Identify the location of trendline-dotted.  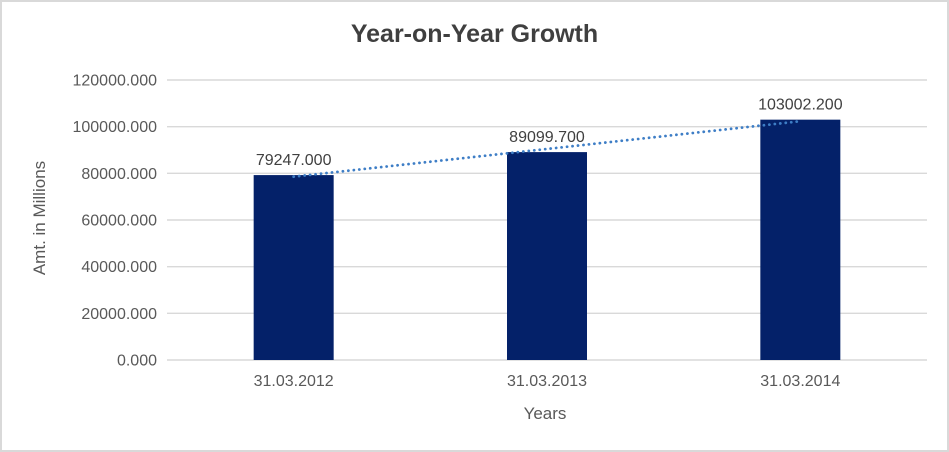
(547, 149).